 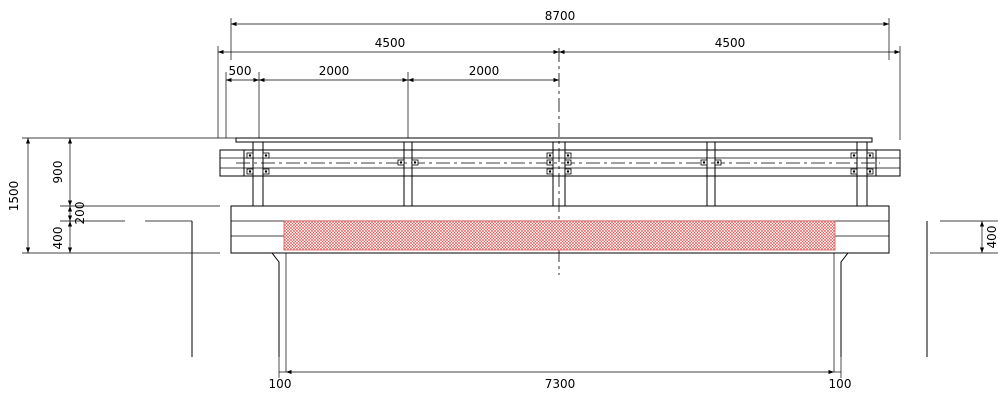 I want to click on deck-slab, so click(x=560, y=229).